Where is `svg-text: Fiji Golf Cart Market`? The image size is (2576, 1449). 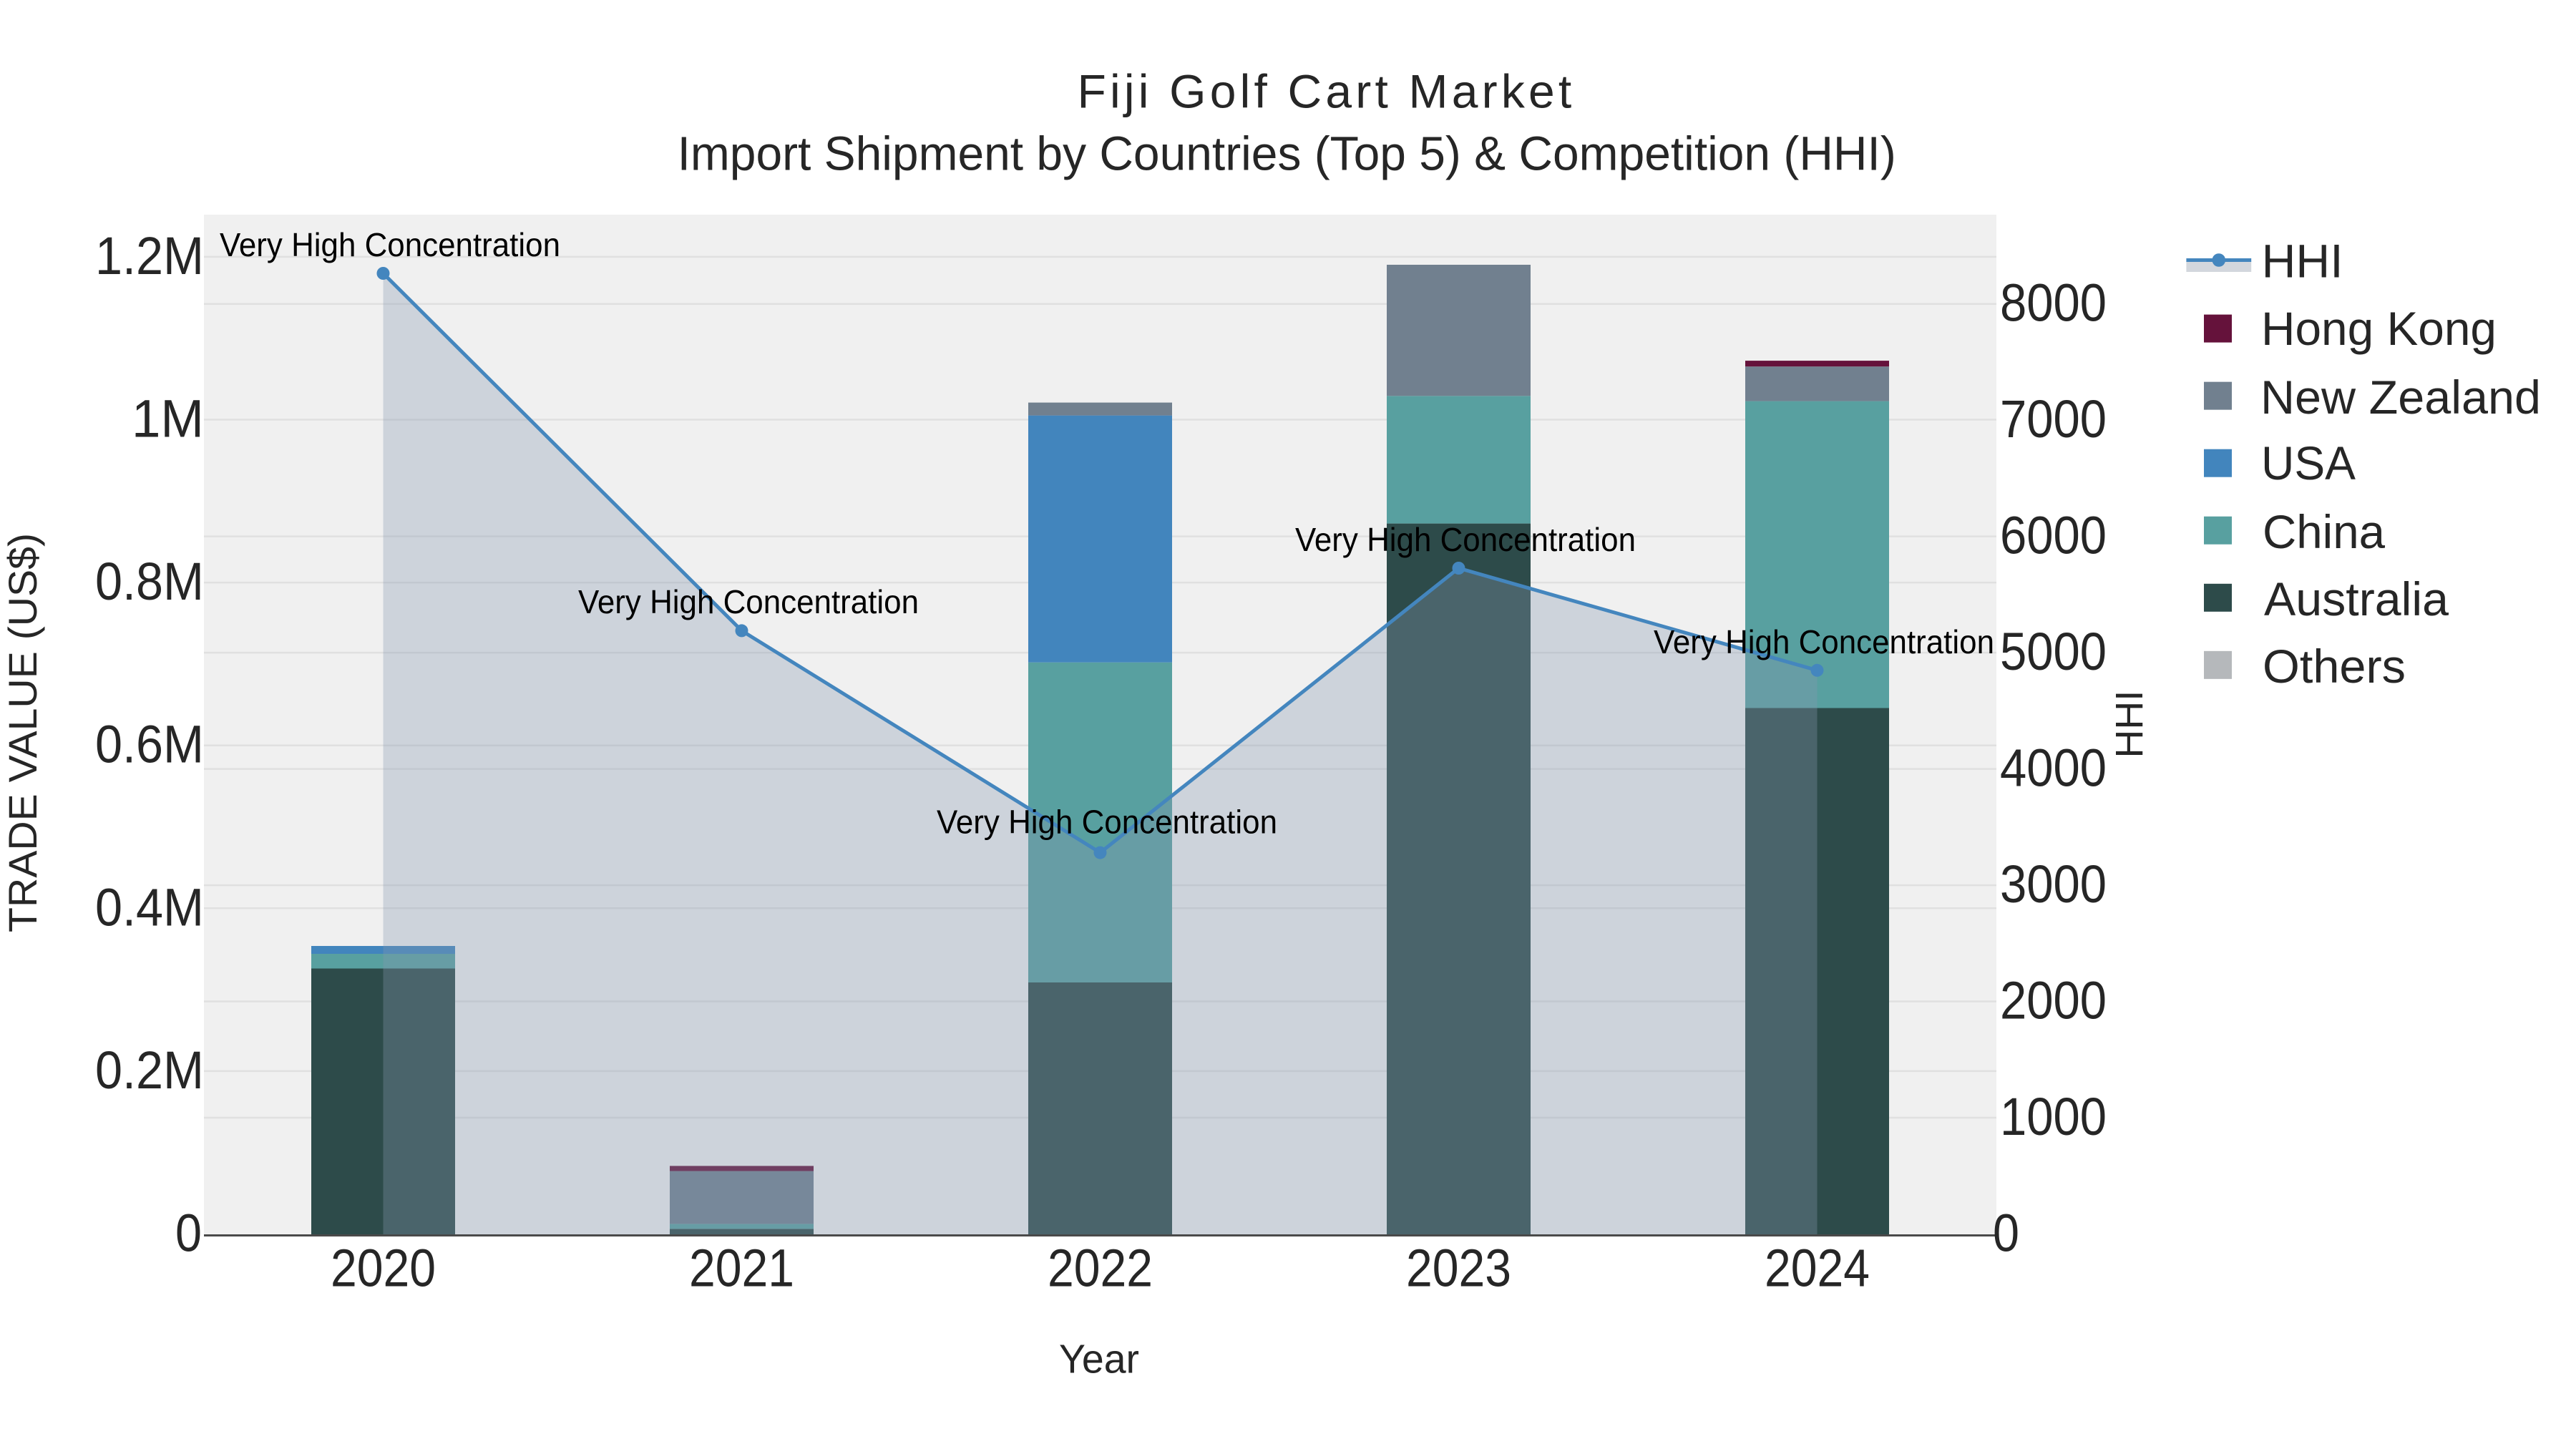
svg-text: Fiji Golf Cart Market is located at coordinates (1327, 91).